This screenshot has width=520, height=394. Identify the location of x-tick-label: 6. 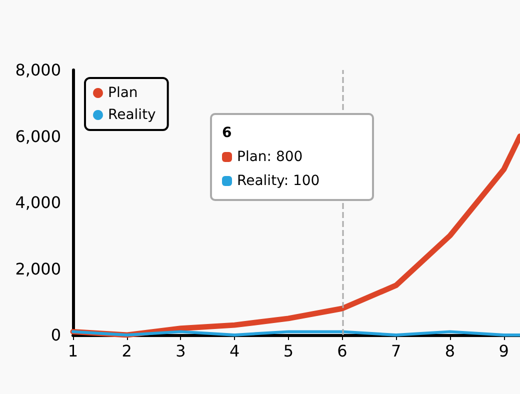
(342, 351).